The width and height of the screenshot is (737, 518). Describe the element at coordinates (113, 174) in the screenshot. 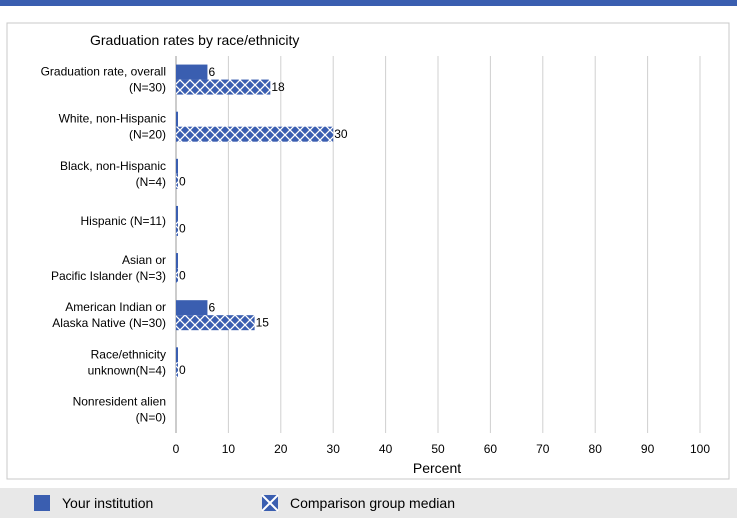

I see `category-label: Black, non-Hispanic (N=4)` at that location.